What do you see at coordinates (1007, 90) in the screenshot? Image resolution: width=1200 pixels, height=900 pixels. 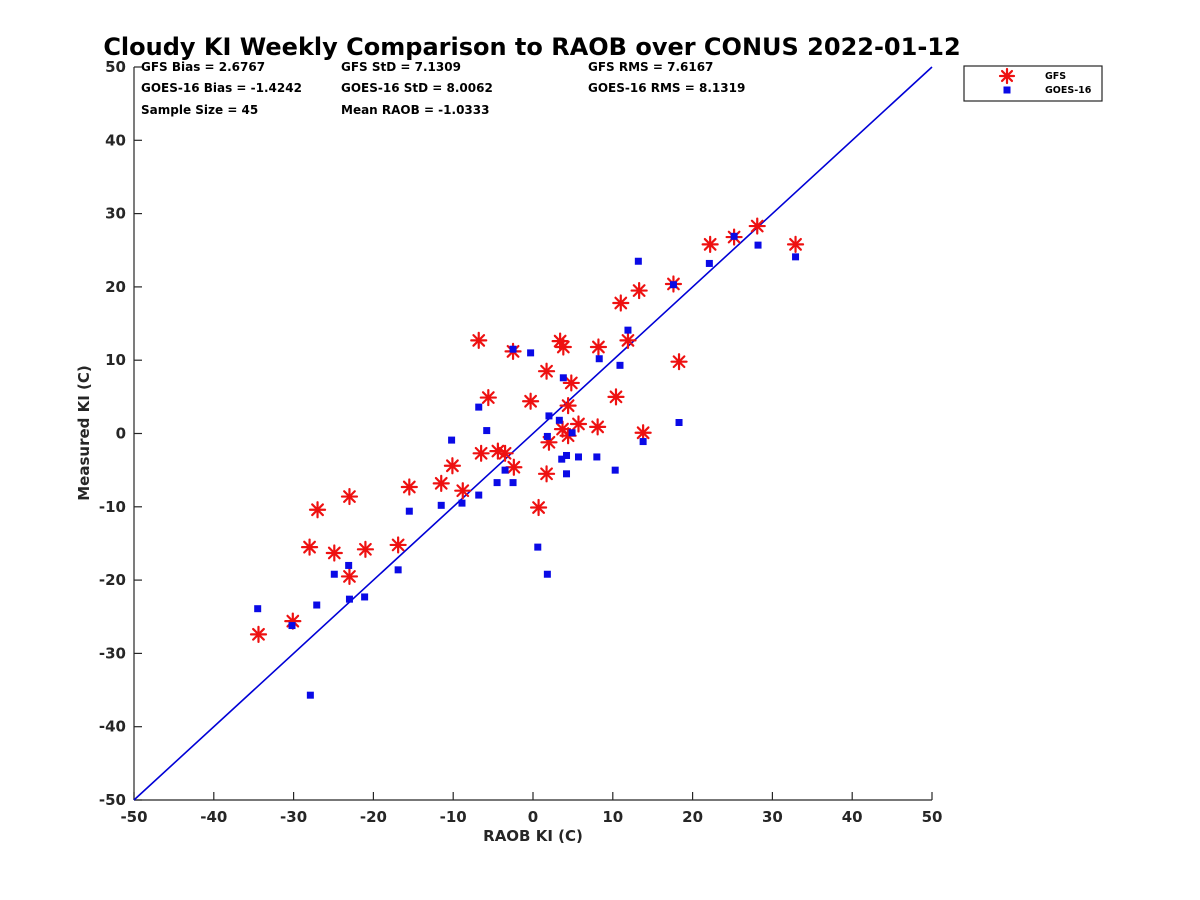 I see `legend-goes16-marker` at bounding box center [1007, 90].